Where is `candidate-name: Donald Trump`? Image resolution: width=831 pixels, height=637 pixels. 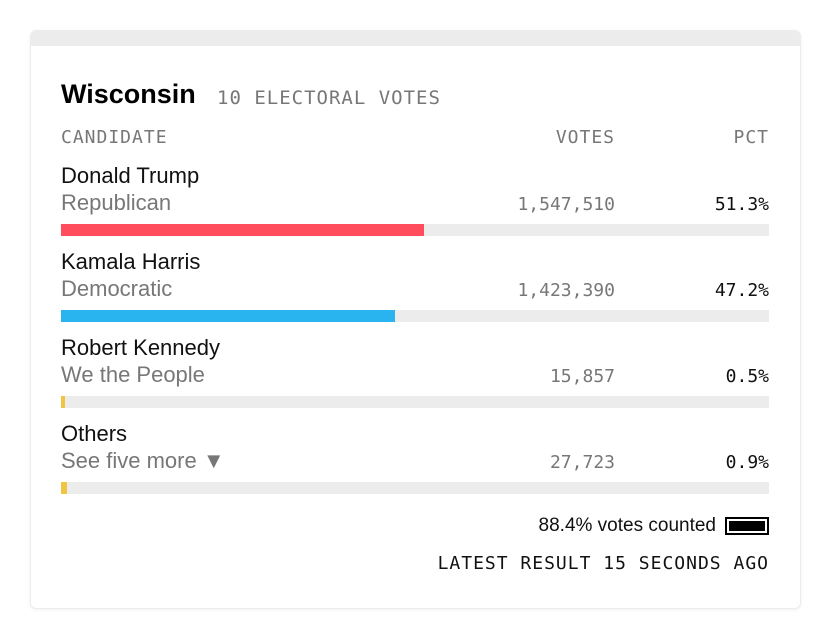 candidate-name: Donald Trump is located at coordinates (130, 175).